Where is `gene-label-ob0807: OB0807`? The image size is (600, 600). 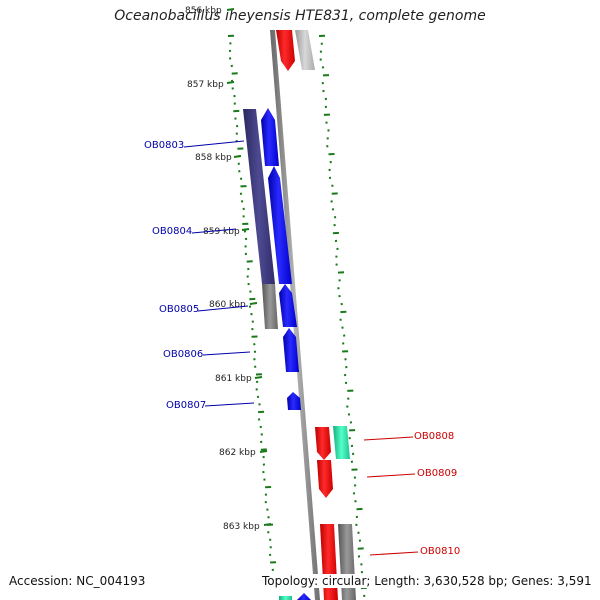 gene-label-ob0807: OB0807 is located at coordinates (186, 405).